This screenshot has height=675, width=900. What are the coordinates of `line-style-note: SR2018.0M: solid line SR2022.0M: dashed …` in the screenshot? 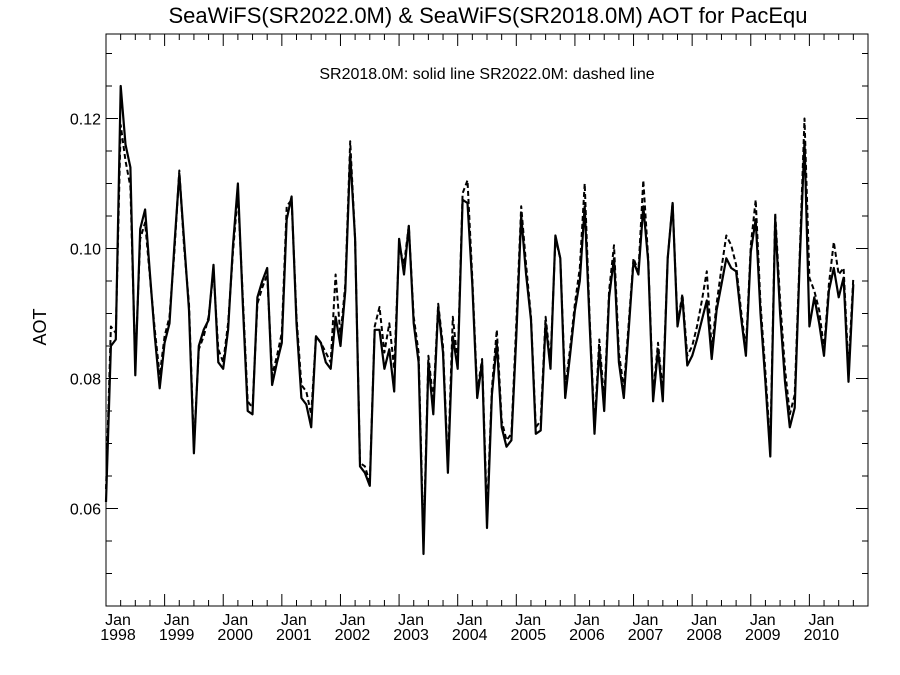 It's located at (486, 74).